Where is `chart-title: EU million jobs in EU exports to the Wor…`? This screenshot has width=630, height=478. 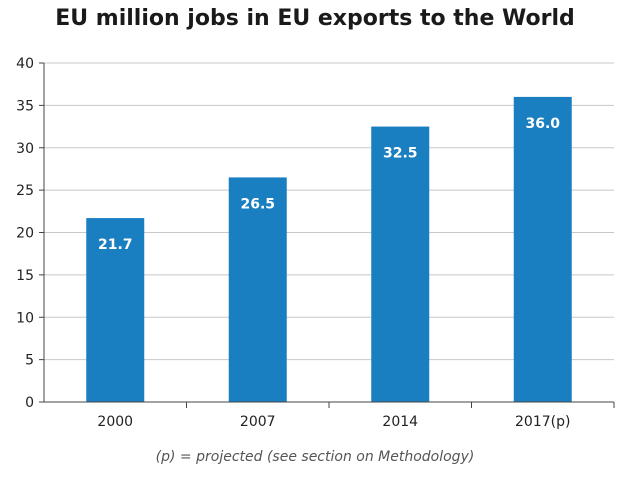 chart-title: EU million jobs in EU exports to the Wor… is located at coordinates (315, 18).